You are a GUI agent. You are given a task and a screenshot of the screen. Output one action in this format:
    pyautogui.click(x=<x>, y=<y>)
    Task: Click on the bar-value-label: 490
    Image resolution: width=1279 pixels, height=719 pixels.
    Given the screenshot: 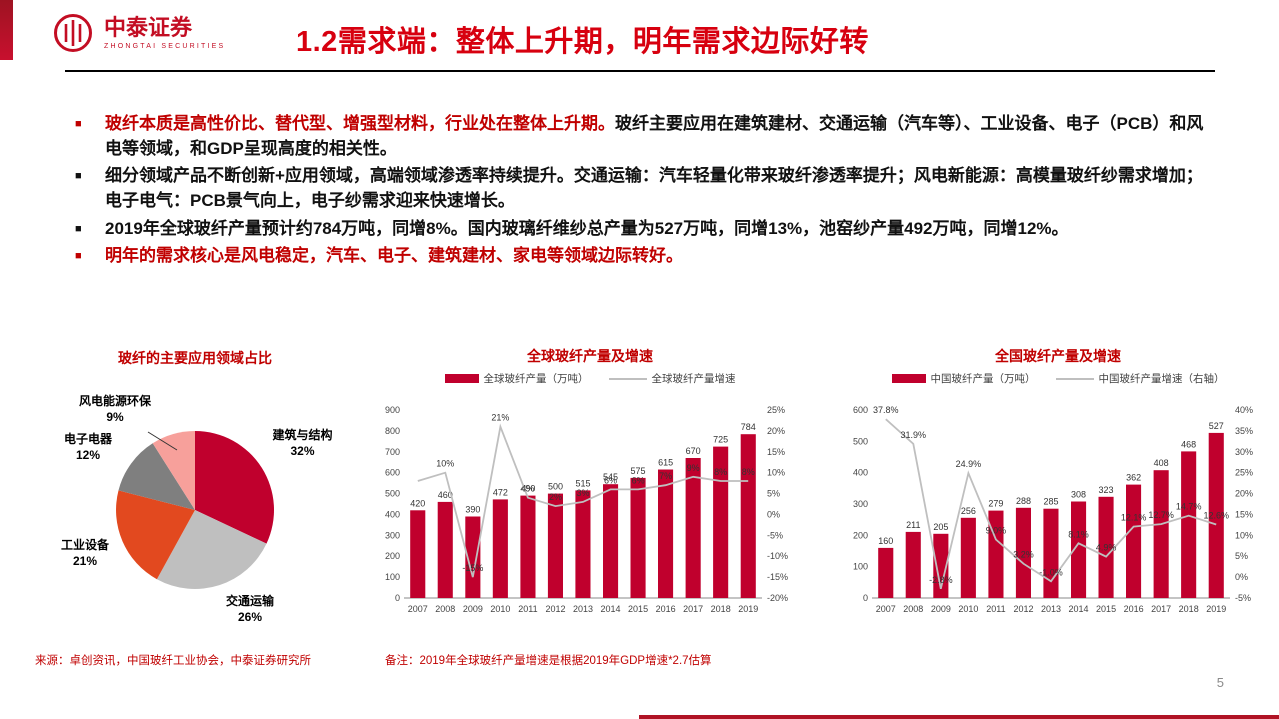 What is the action you would take?
    pyautogui.click(x=527, y=489)
    